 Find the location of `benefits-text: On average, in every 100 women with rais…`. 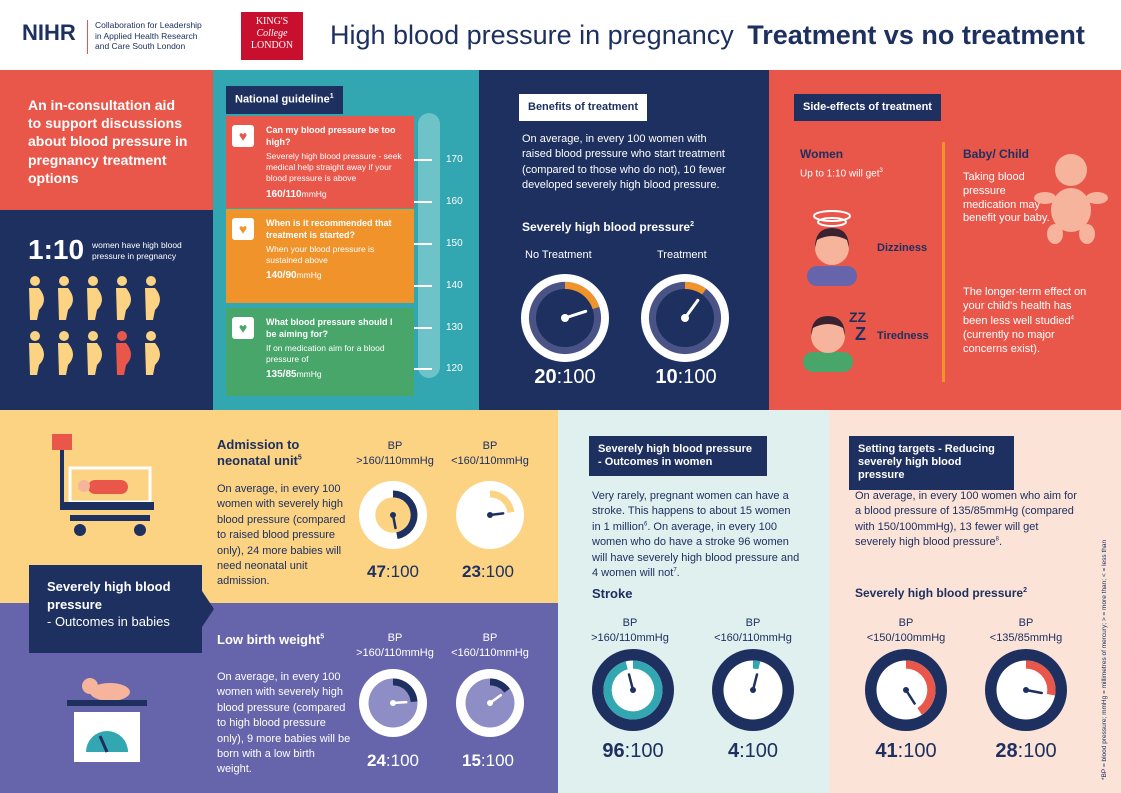

benefits-text: On average, in every 100 women with rais… is located at coordinates (624, 162).